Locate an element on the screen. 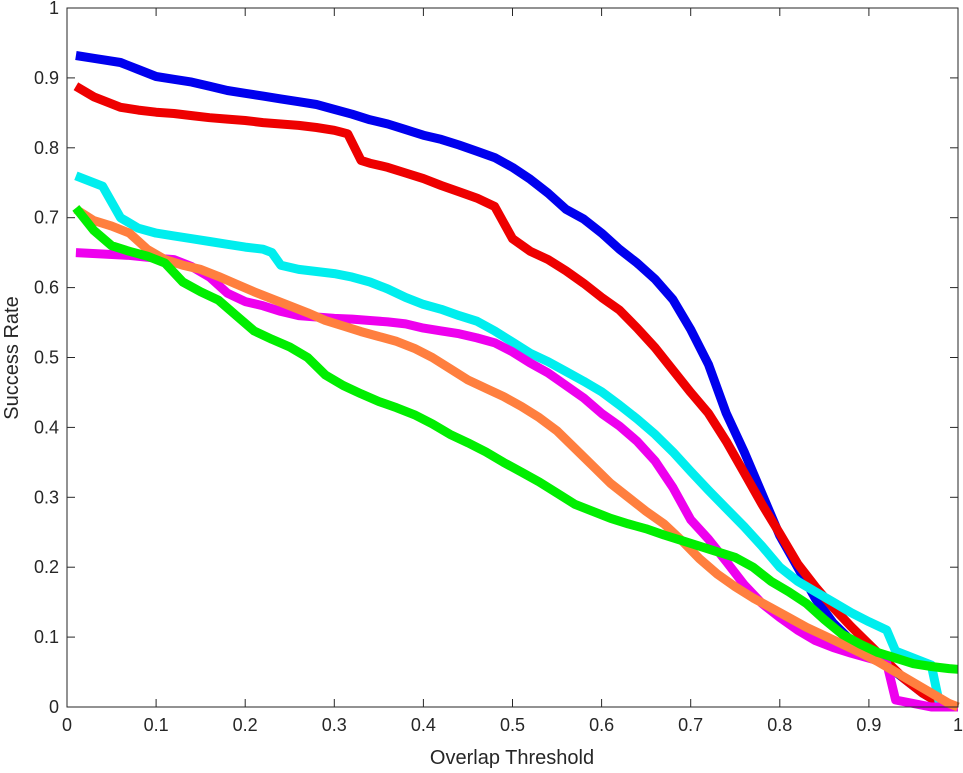 The width and height of the screenshot is (963, 773). x-tick-label: 0 is located at coordinates (67, 725).